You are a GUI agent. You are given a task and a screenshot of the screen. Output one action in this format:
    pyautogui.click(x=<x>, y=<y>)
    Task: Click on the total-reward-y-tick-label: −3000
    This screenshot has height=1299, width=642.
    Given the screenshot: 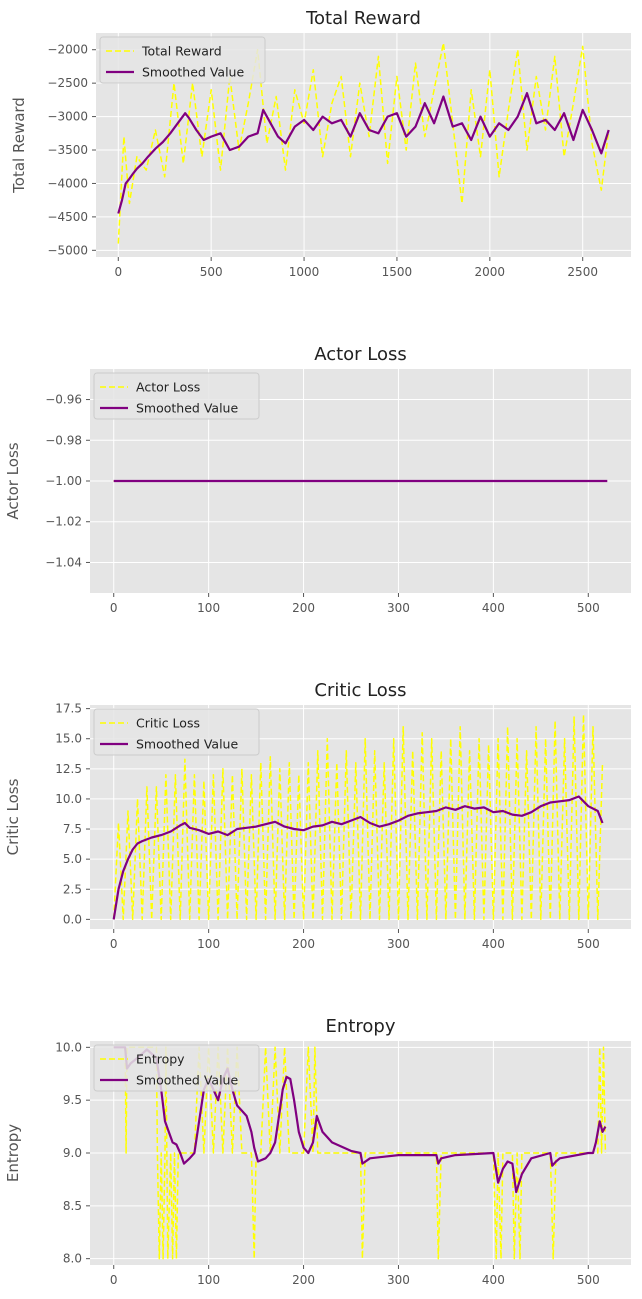 What is the action you would take?
    pyautogui.click(x=67, y=117)
    